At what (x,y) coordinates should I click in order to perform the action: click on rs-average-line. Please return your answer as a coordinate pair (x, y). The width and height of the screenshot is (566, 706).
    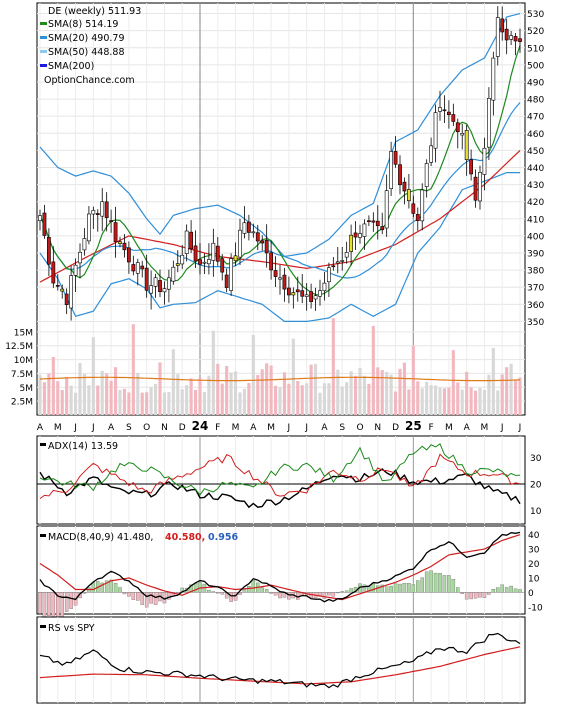
    Looking at the image, I should click on (280, 665).